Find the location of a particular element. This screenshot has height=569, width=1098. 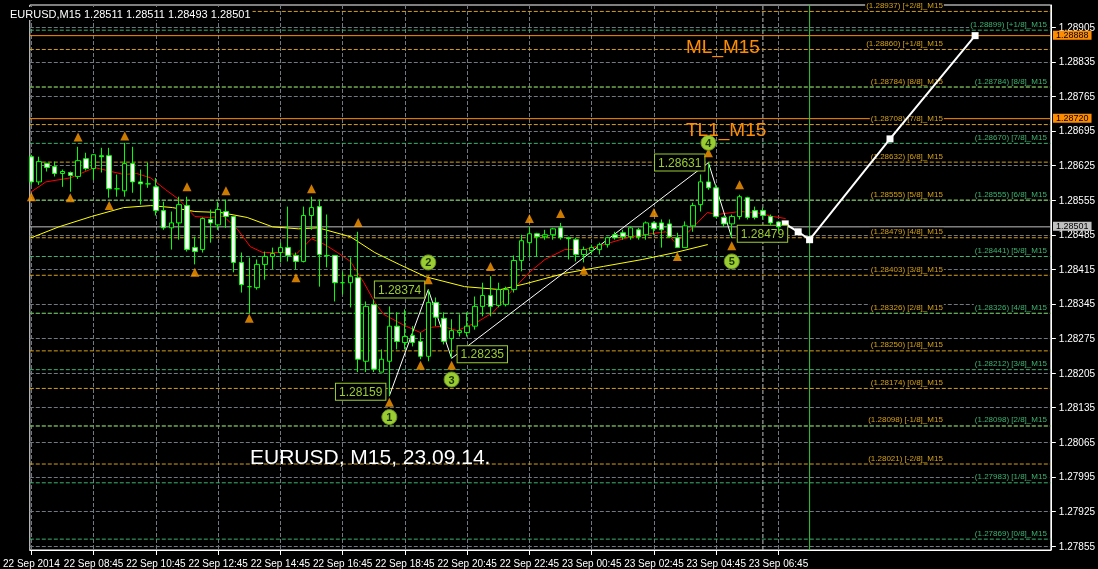

ref-line-label: (1.28174) [0/8]_M15 is located at coordinates (907, 382).